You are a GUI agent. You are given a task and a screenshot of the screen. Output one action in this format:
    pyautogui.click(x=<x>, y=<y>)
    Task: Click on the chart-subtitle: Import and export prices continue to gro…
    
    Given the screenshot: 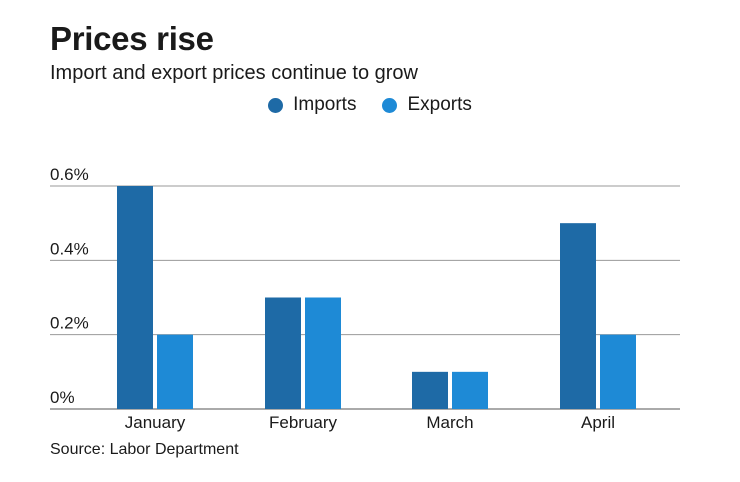 What is the action you would take?
    pyautogui.click(x=234, y=73)
    